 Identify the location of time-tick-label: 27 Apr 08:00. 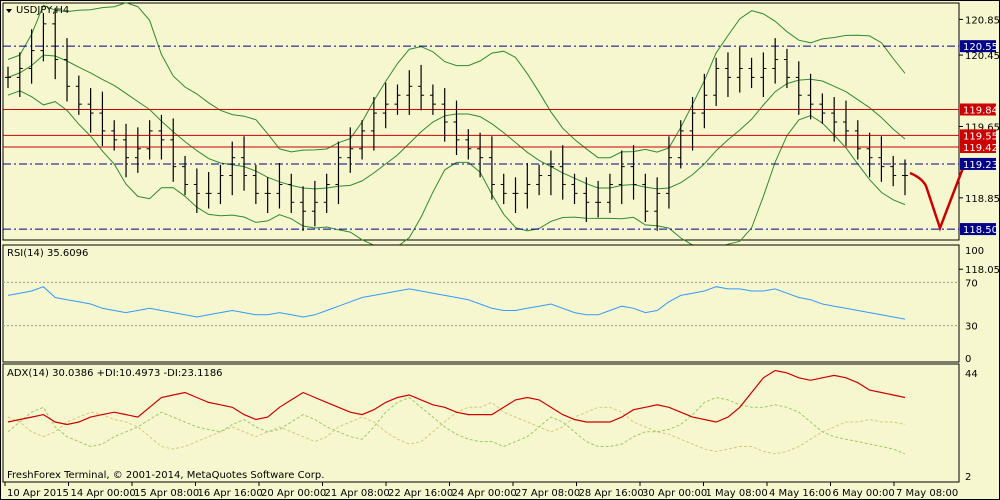
(547, 493).